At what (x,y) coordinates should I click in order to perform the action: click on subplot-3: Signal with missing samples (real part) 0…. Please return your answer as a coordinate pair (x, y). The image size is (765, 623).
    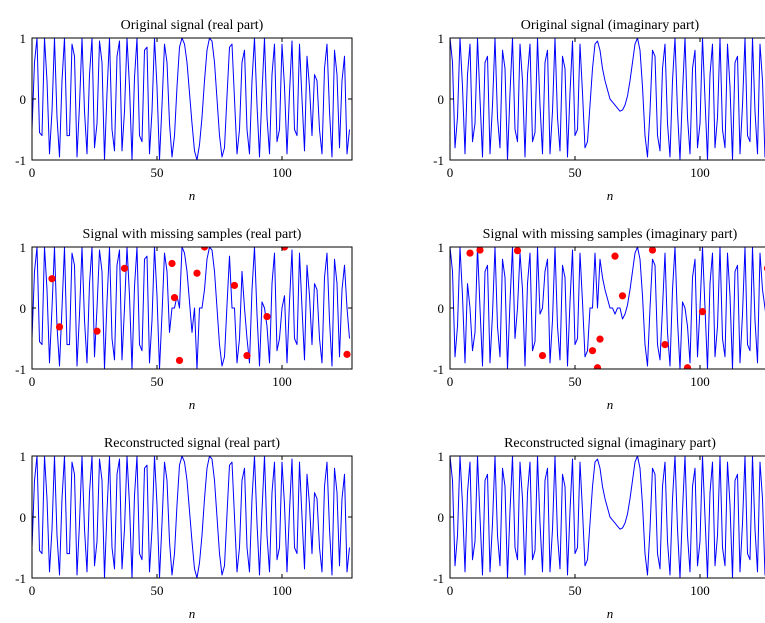
    Looking at the image, I should click on (184, 319).